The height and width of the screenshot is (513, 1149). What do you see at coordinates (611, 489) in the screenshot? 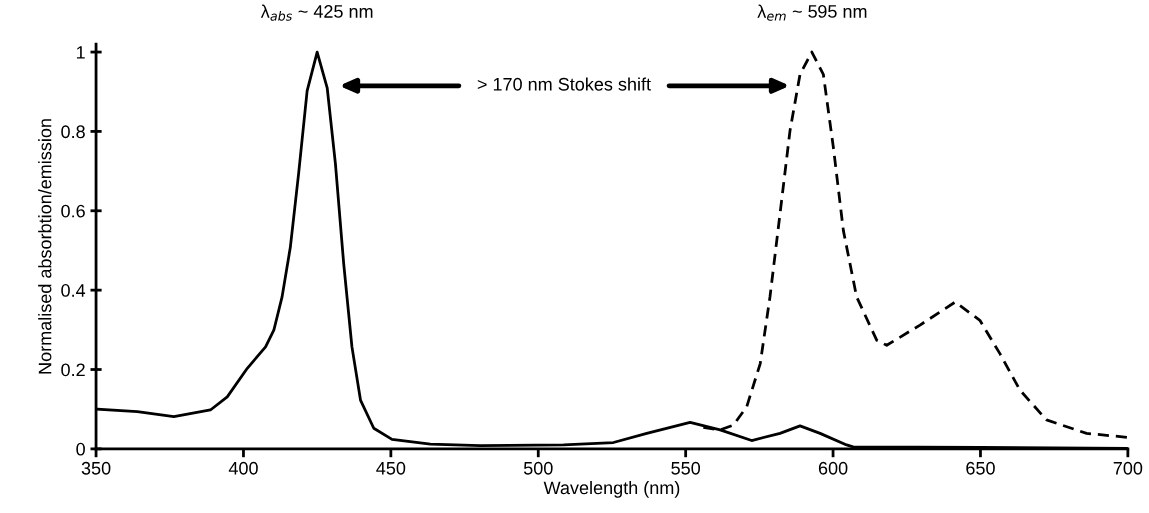
I see `x-axis-title: Wavelength (nm)` at bounding box center [611, 489].